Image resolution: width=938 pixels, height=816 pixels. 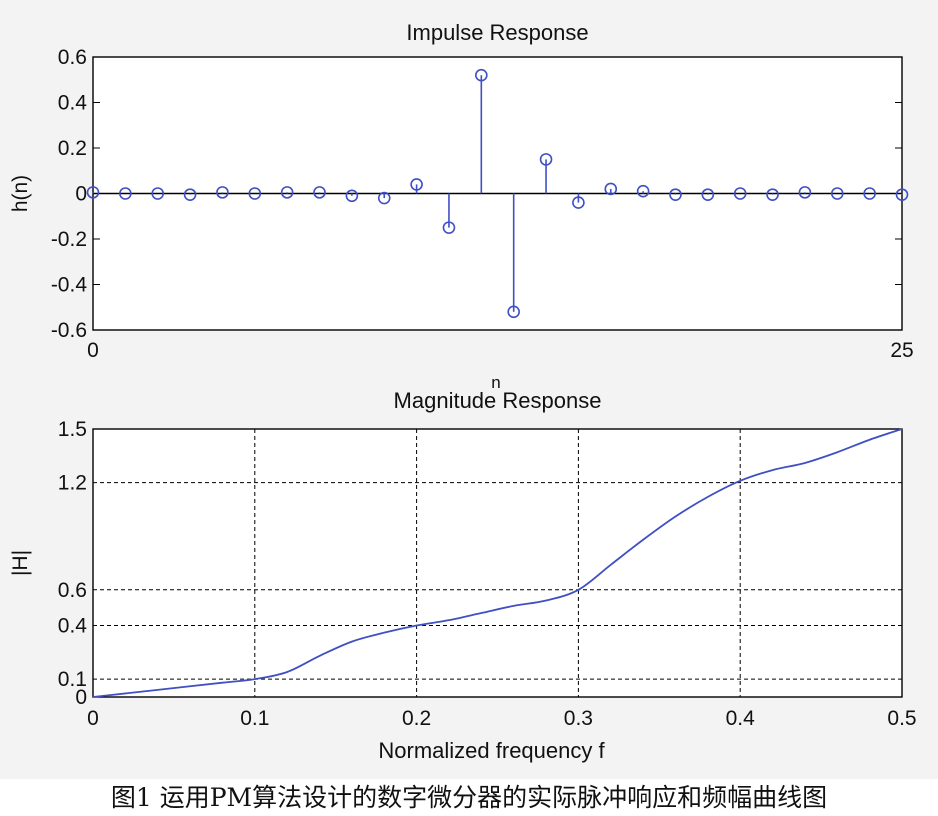 I want to click on magnitude-xtick-label: 0.4, so click(x=741, y=718).